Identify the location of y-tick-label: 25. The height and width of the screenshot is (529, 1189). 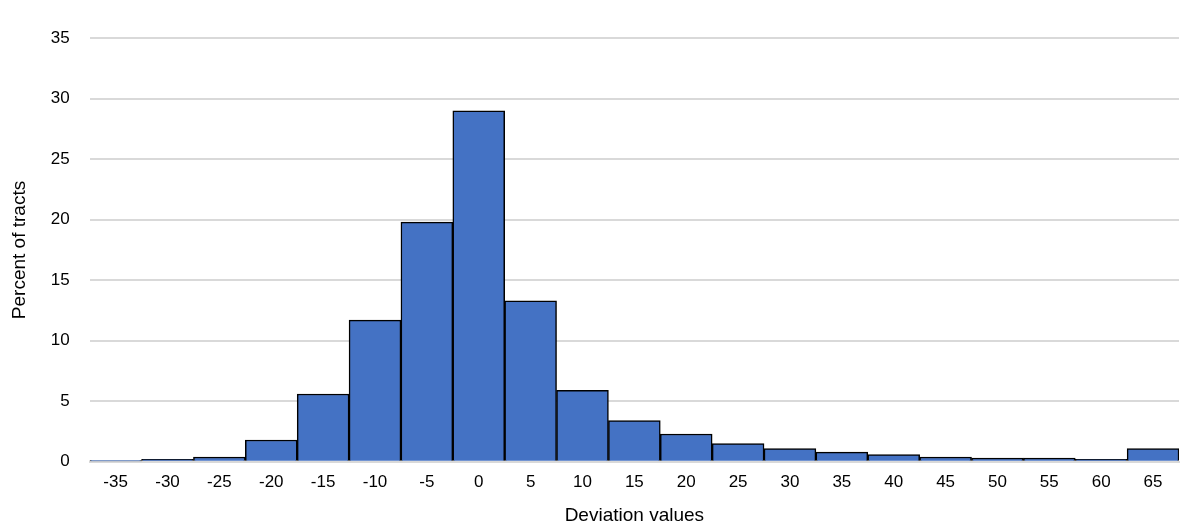
(60, 158).